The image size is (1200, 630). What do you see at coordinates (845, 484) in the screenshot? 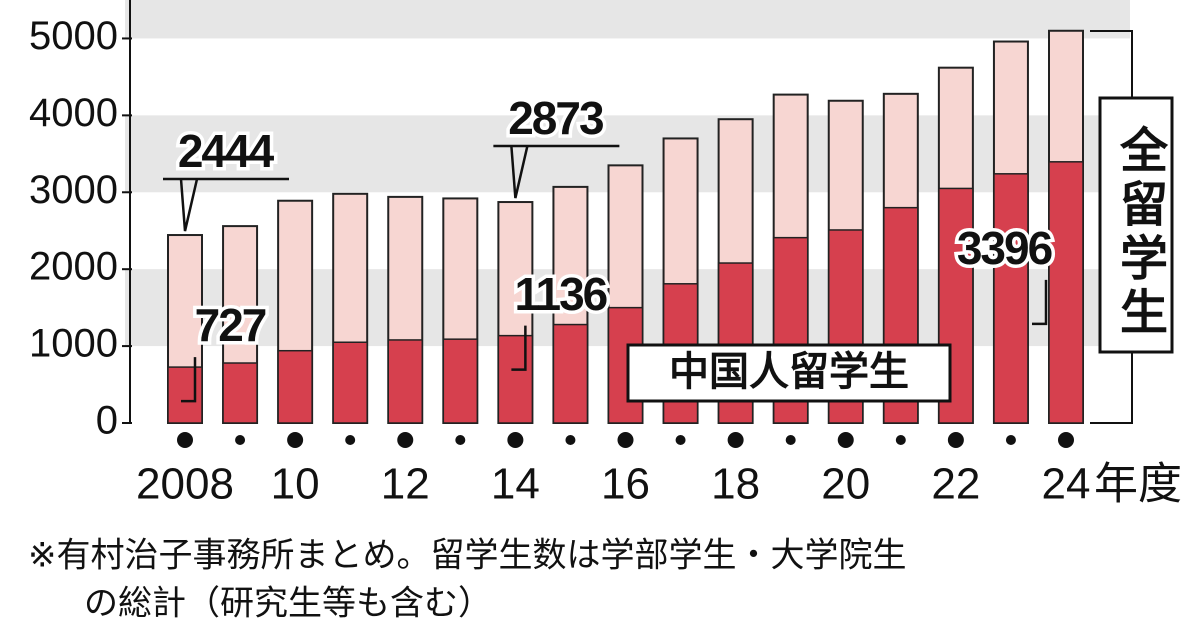
I see `x-tick-label: 20` at bounding box center [845, 484].